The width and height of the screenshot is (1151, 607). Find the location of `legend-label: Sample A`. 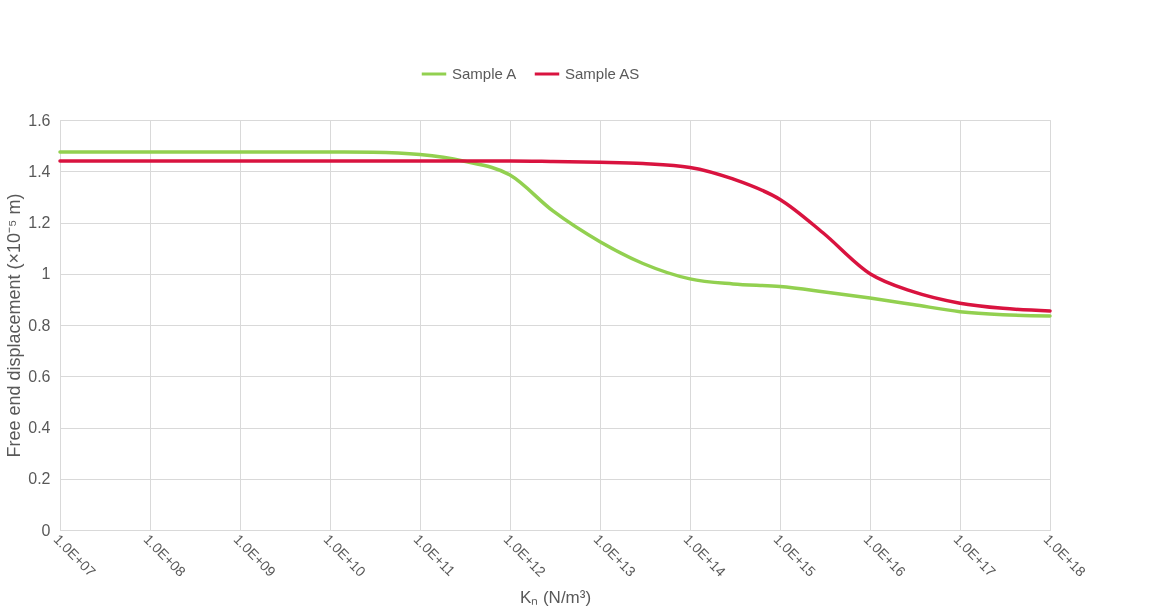

legend-label: Sample A is located at coordinates (484, 73).